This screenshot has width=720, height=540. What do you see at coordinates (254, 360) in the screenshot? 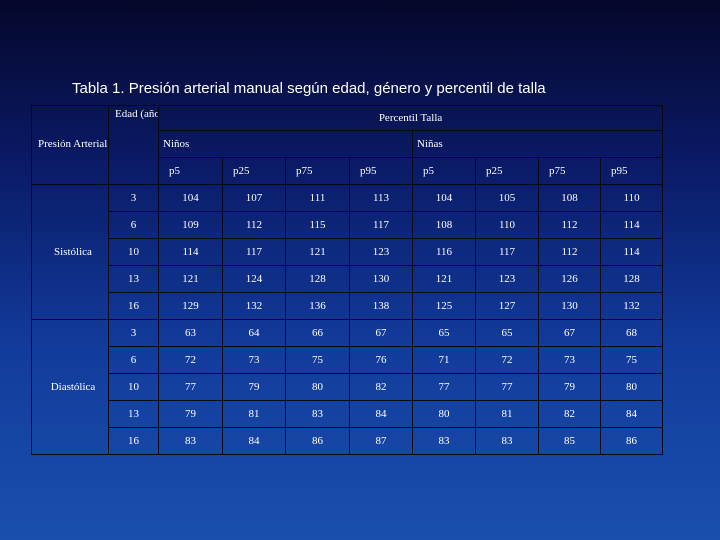
I see `value-cell: 73` at bounding box center [254, 360].